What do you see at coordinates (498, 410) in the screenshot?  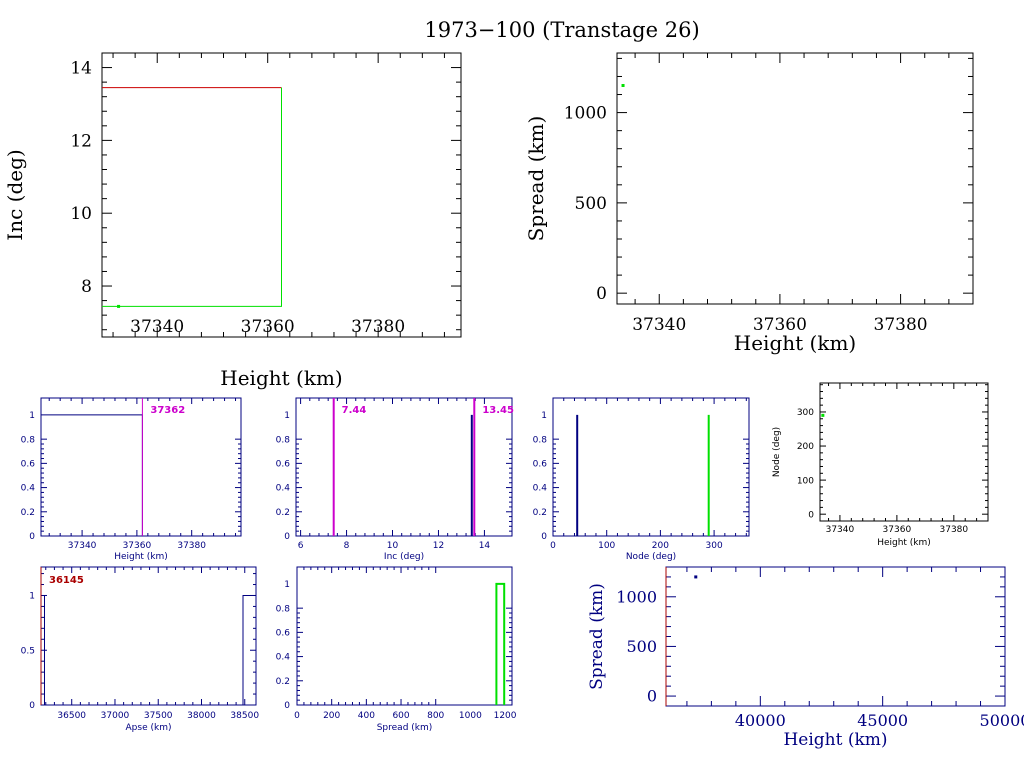 I see `annotation-label: 13.45` at bounding box center [498, 410].